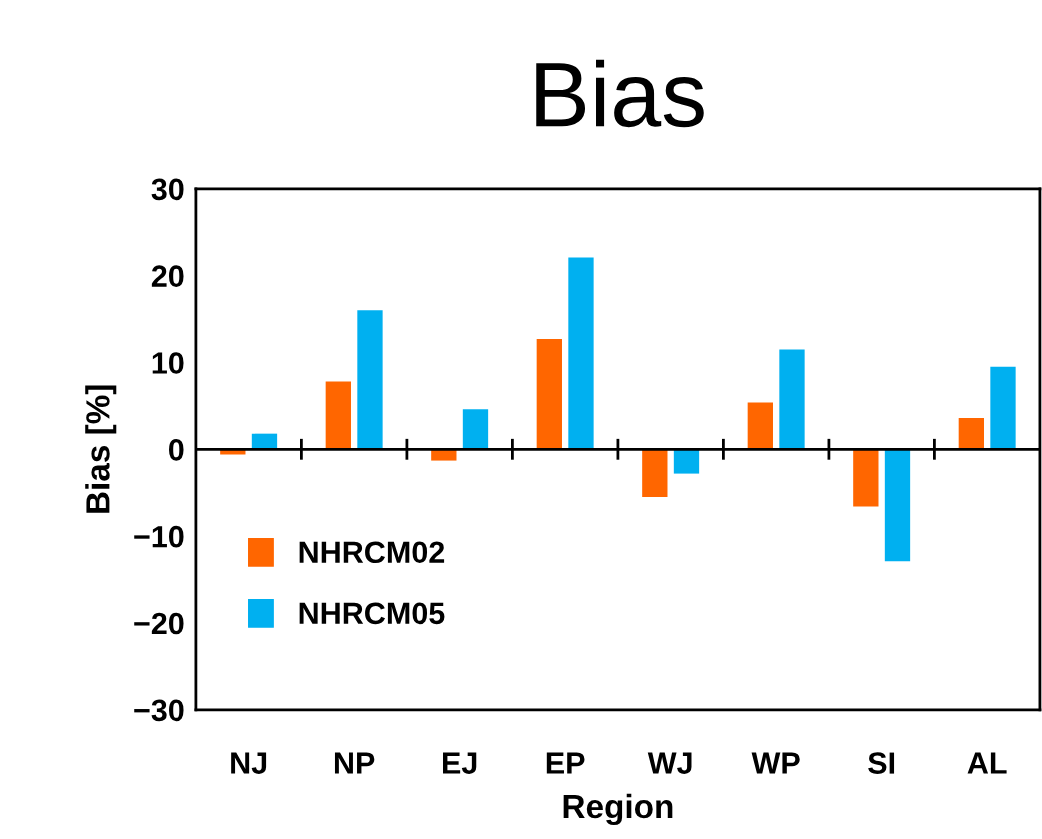 This screenshot has width=1042, height=839. Describe the element at coordinates (372, 552) in the screenshot. I see `legend-label: NHRCM02` at that location.